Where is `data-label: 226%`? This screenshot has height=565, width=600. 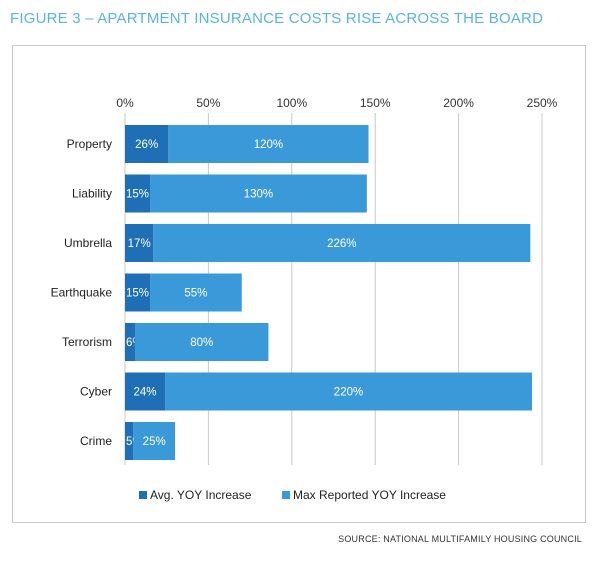
data-label: 226% is located at coordinates (341, 244).